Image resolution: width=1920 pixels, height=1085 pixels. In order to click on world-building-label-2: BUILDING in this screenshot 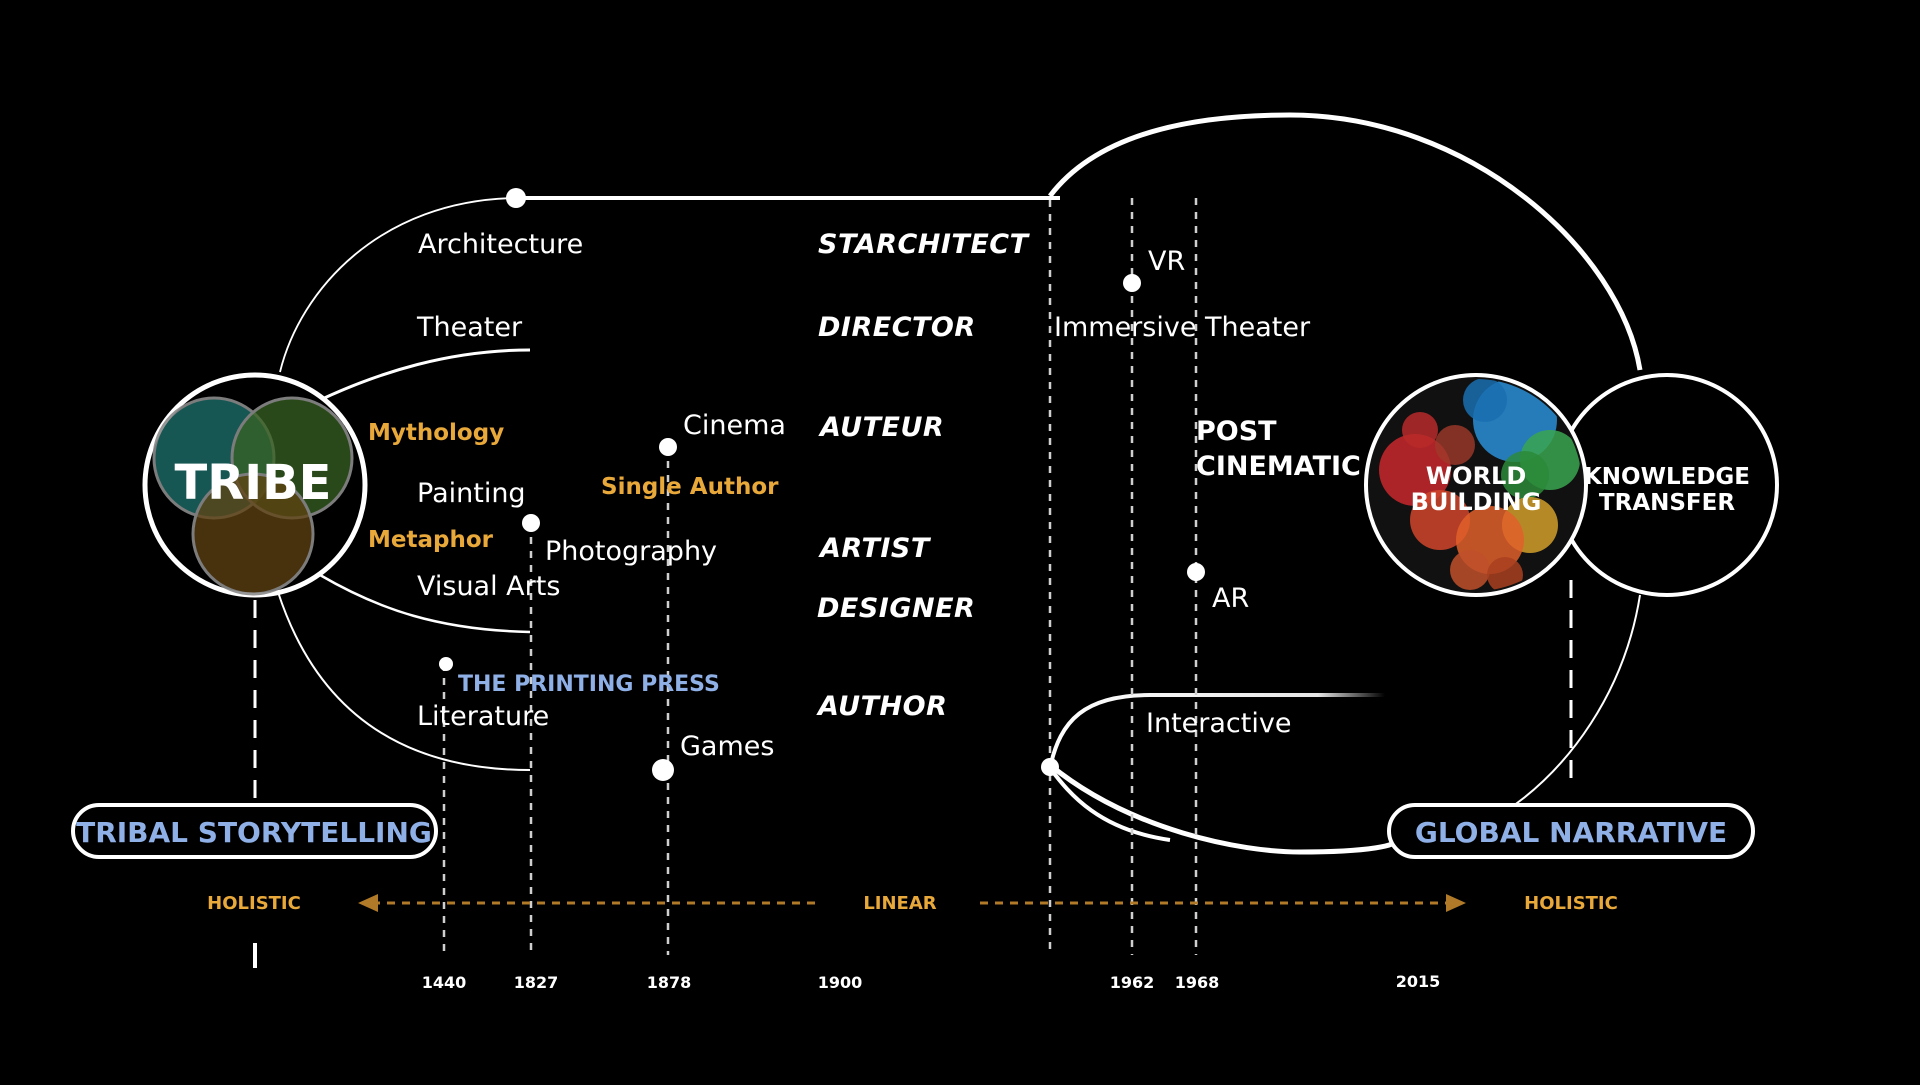, I will do `click(1476, 502)`.